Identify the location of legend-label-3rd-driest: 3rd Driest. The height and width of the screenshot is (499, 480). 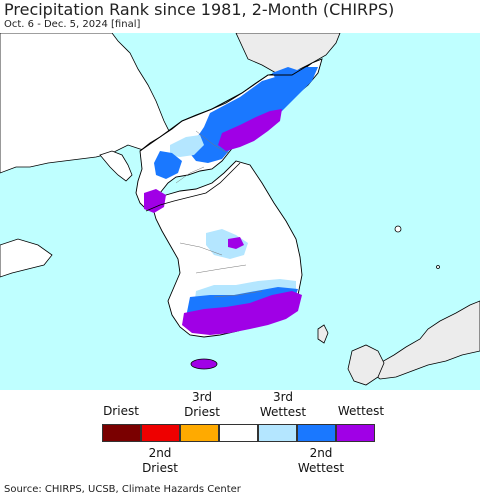
(202, 404).